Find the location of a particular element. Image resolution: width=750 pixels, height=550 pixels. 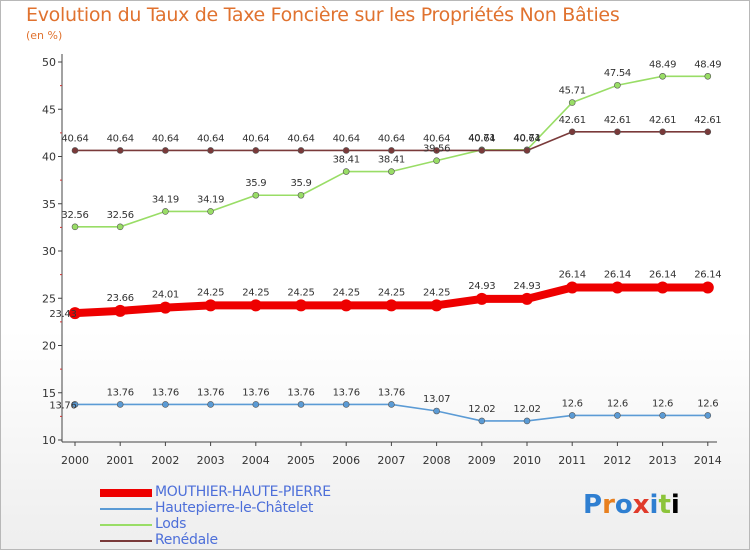

legend-label: Renédale is located at coordinates (186, 540).